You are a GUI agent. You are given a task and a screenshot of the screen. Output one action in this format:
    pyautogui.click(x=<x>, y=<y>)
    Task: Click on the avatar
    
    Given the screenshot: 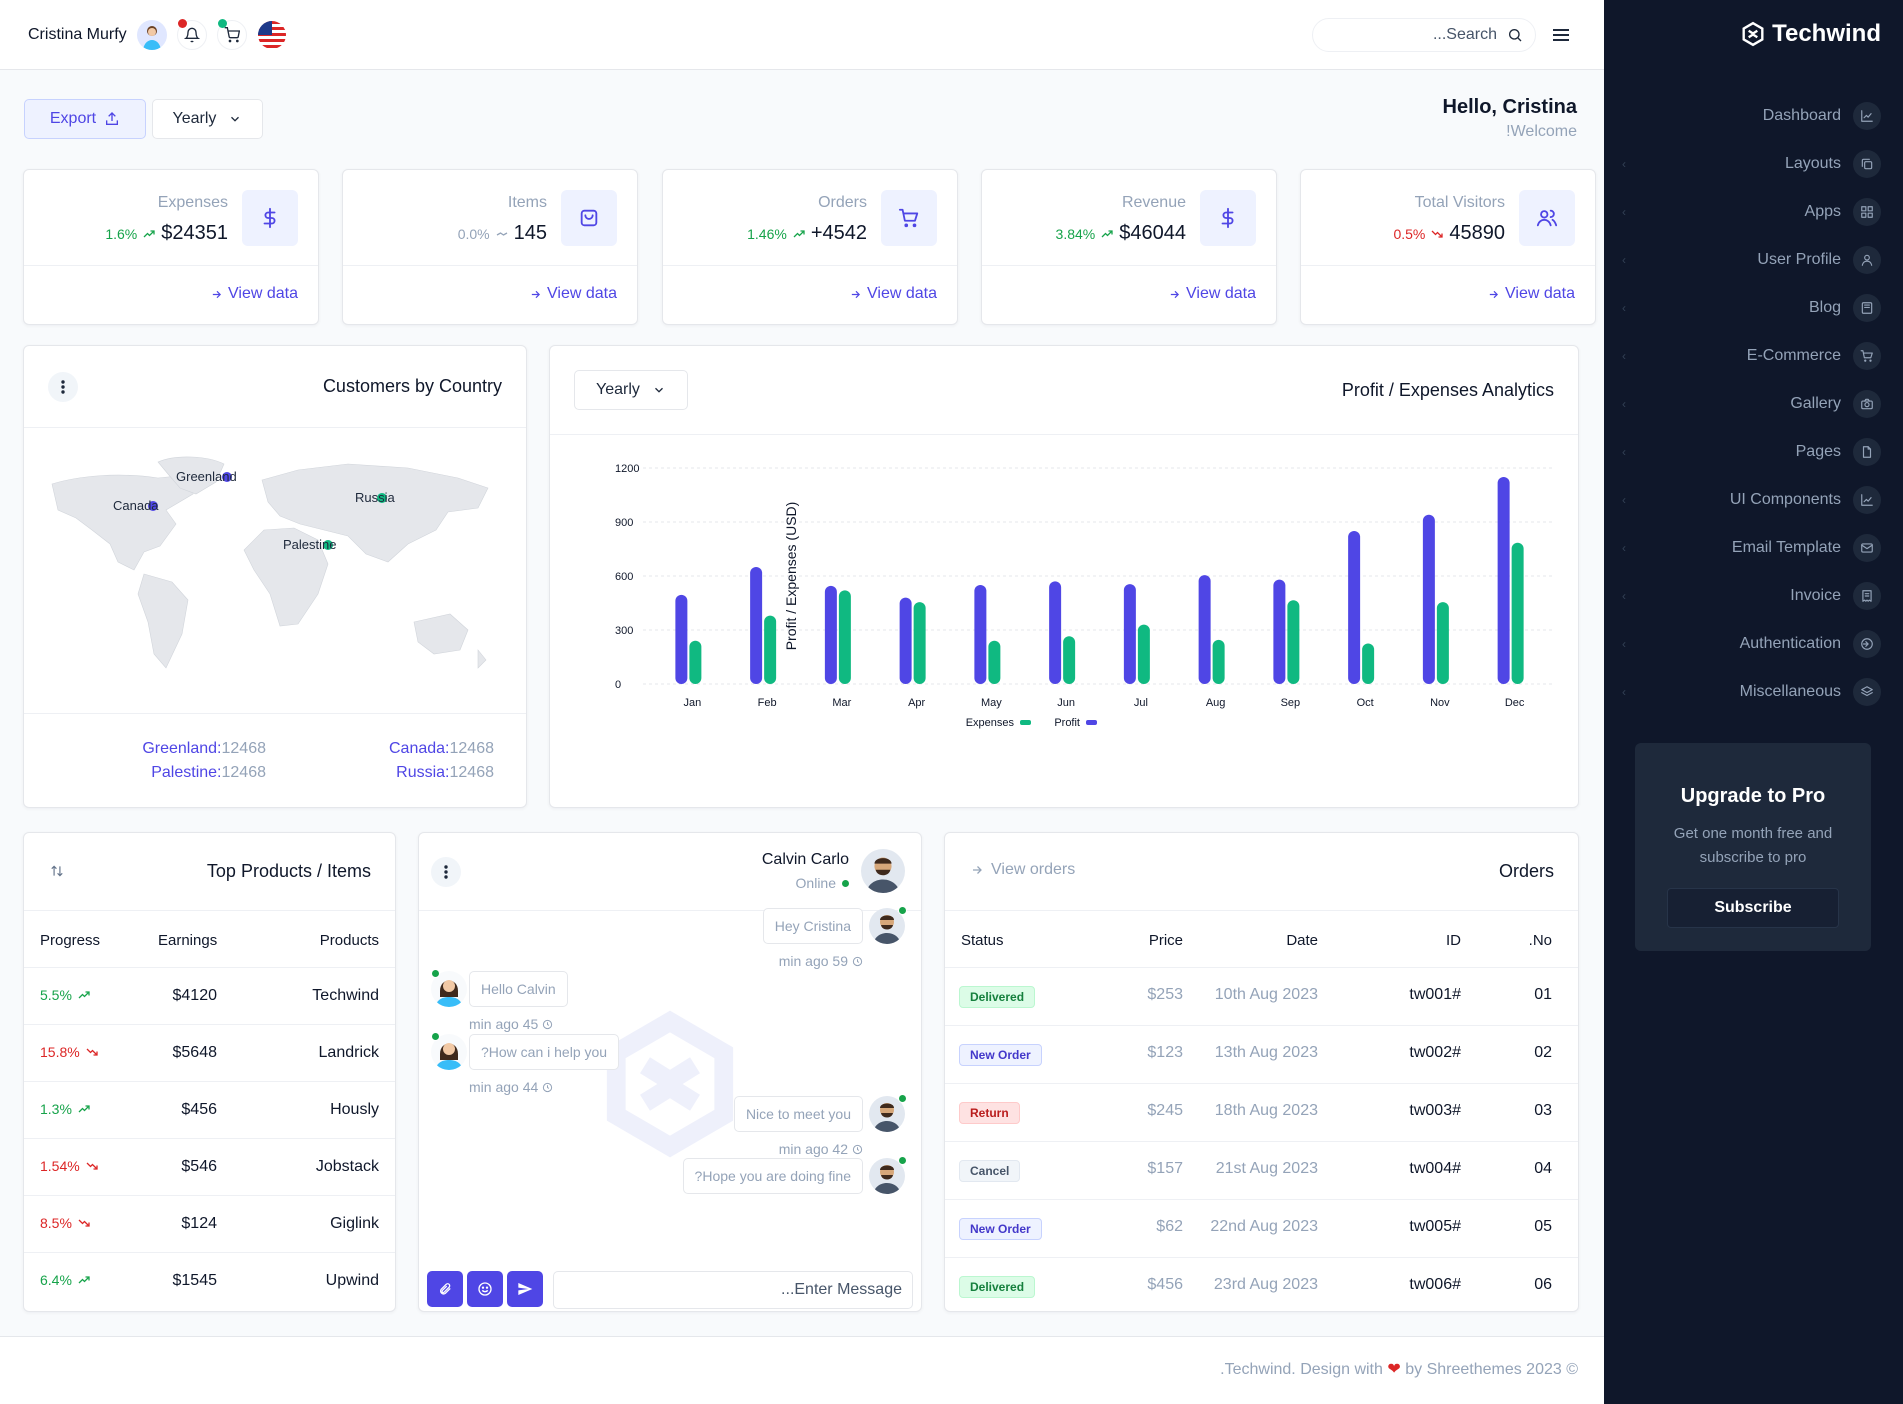 What is the action you would take?
    pyautogui.click(x=151, y=35)
    